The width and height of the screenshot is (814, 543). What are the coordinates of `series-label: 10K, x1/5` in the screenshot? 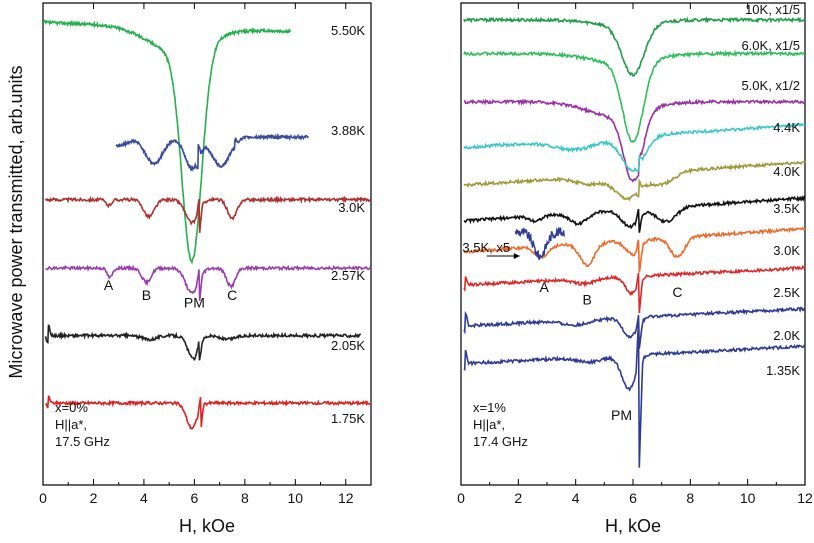 It's located at (772, 9).